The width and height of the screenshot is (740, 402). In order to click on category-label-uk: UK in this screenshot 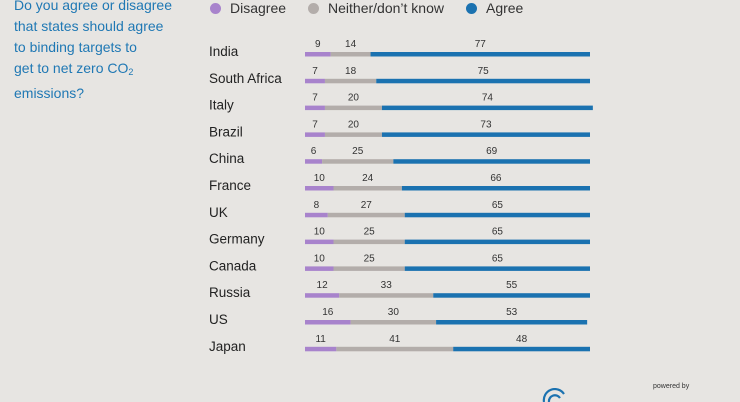, I will do `click(218, 212)`.